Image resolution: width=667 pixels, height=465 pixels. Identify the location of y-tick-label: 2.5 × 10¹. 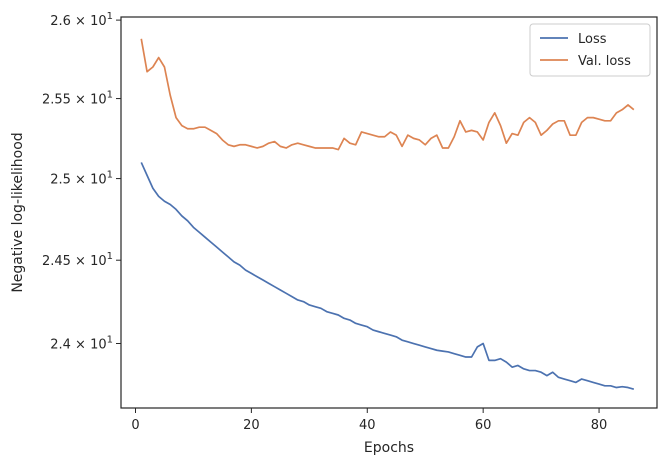
(81, 179).